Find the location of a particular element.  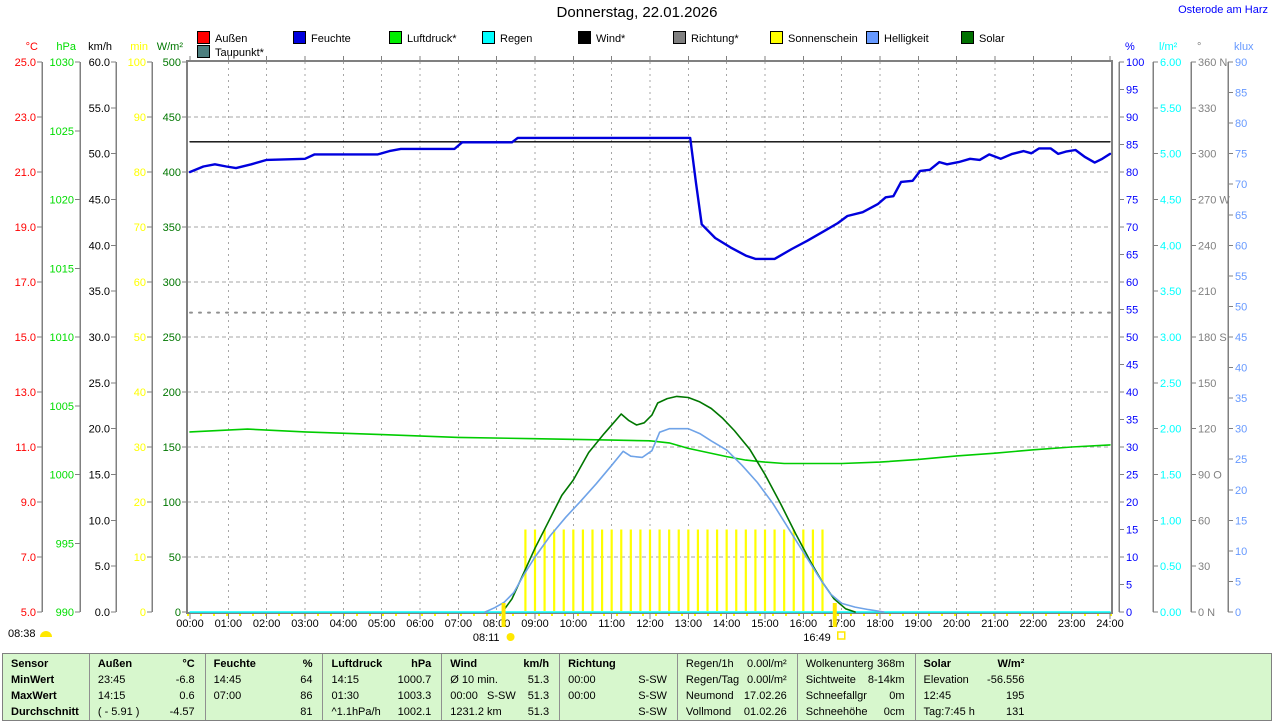

legend-item-luftdruck: Luftdruck* is located at coordinates (423, 38).